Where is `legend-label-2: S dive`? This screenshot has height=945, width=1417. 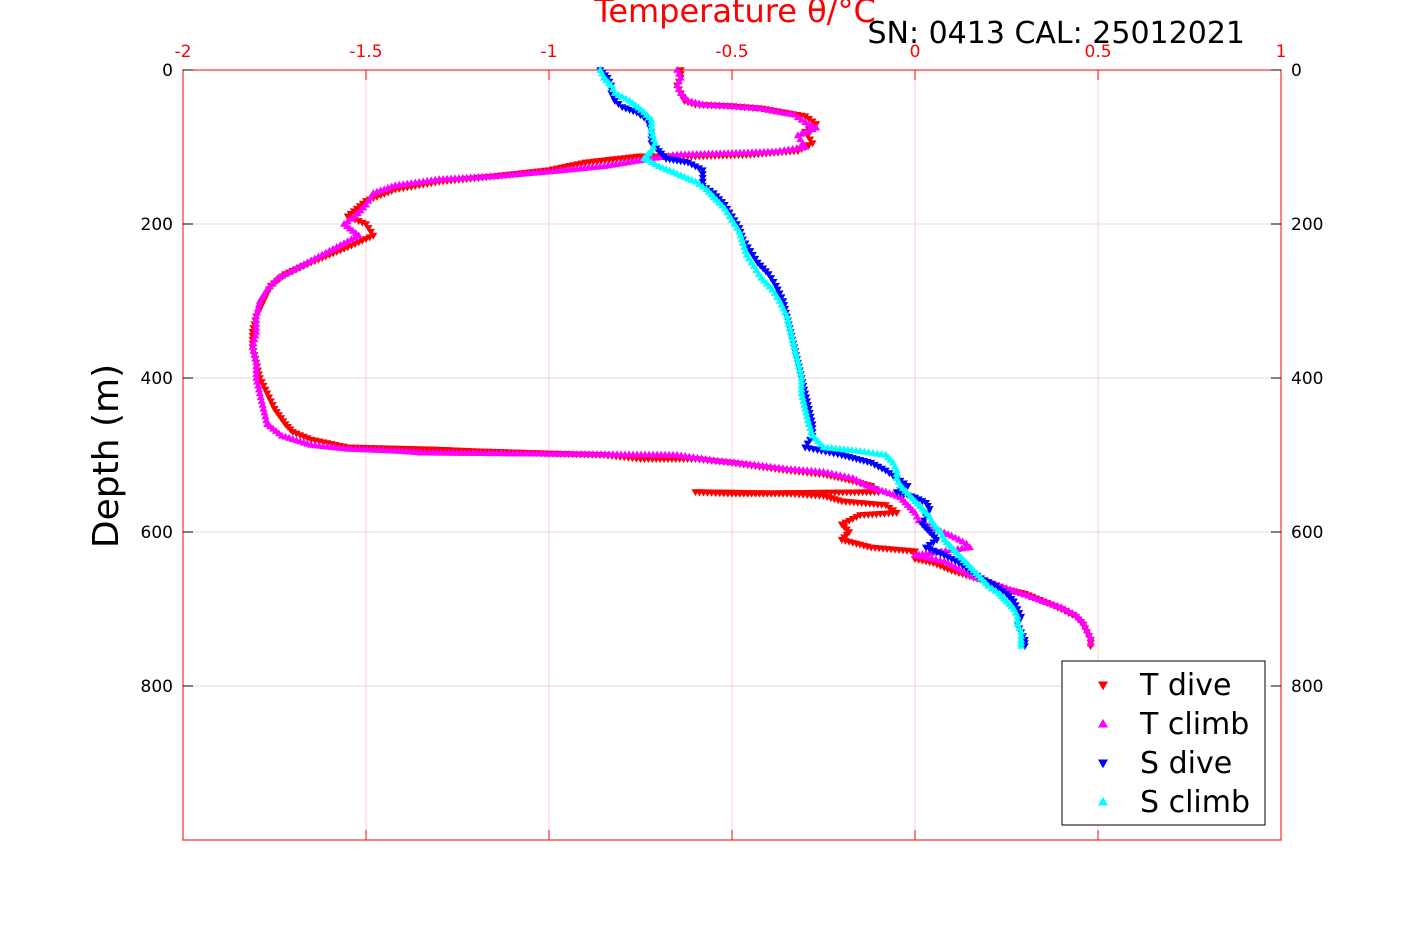 legend-label-2: S dive is located at coordinates (1186, 763).